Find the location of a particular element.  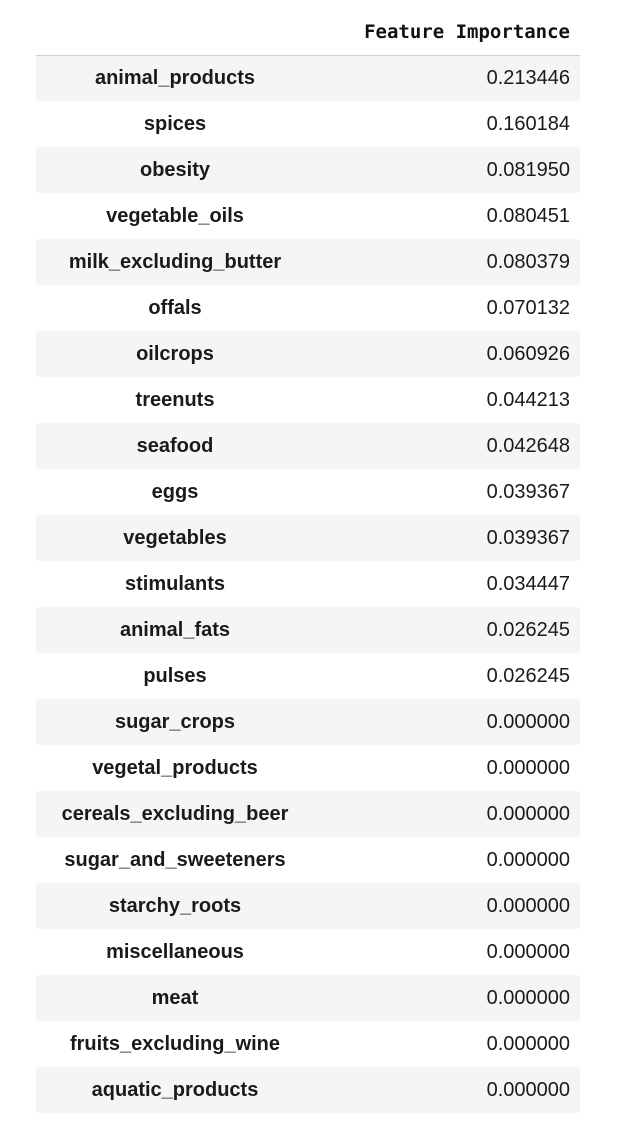

feature-name-cell: sugar_and_sweeteners is located at coordinates (175, 859).